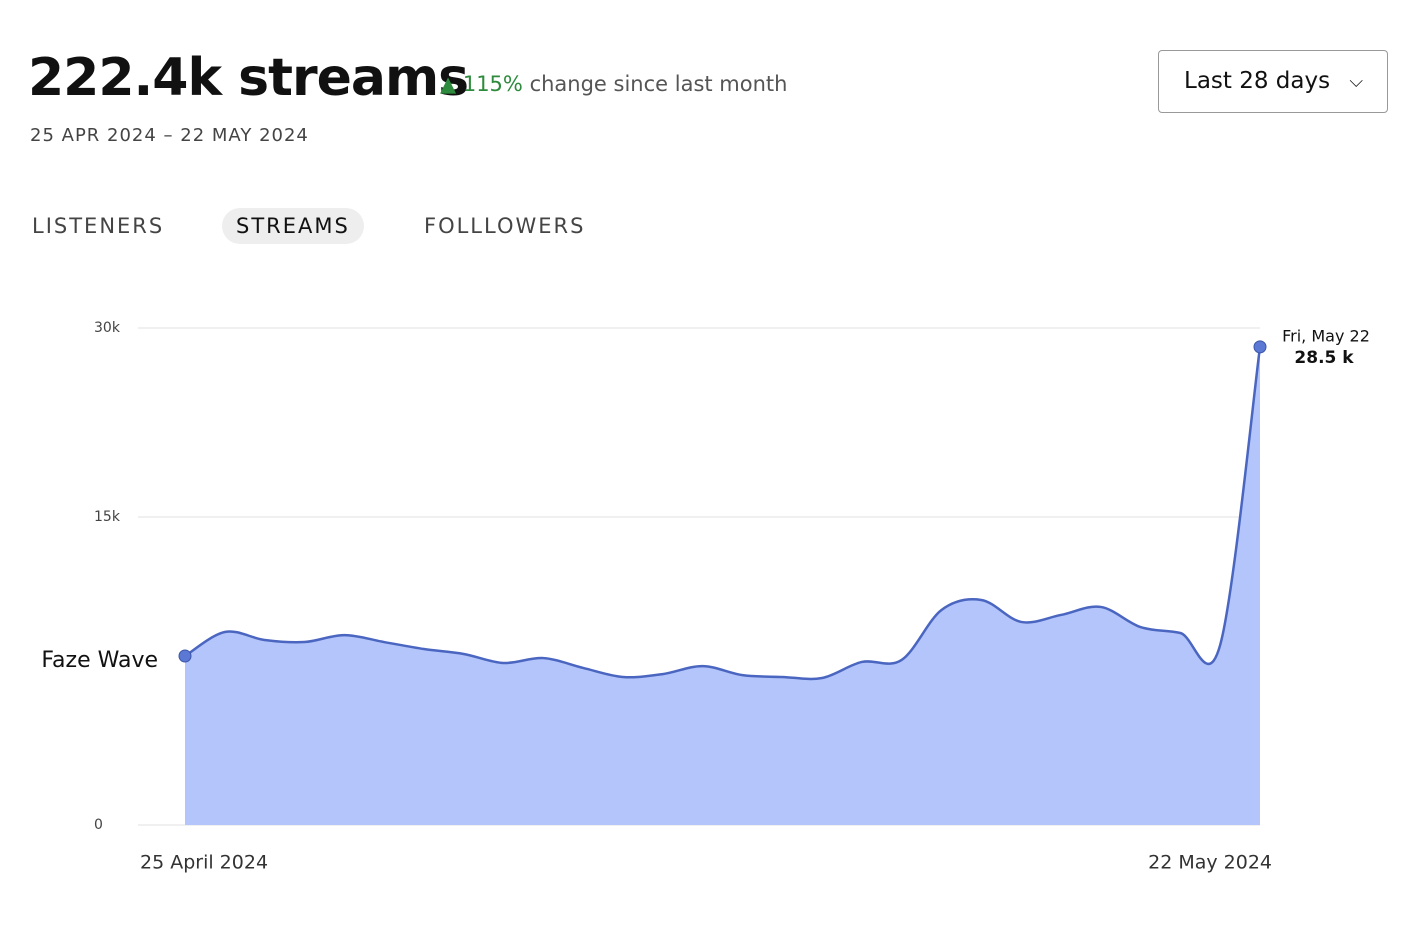 This screenshot has width=1420, height=947. I want to click on change-text: change since last month, so click(658, 84).